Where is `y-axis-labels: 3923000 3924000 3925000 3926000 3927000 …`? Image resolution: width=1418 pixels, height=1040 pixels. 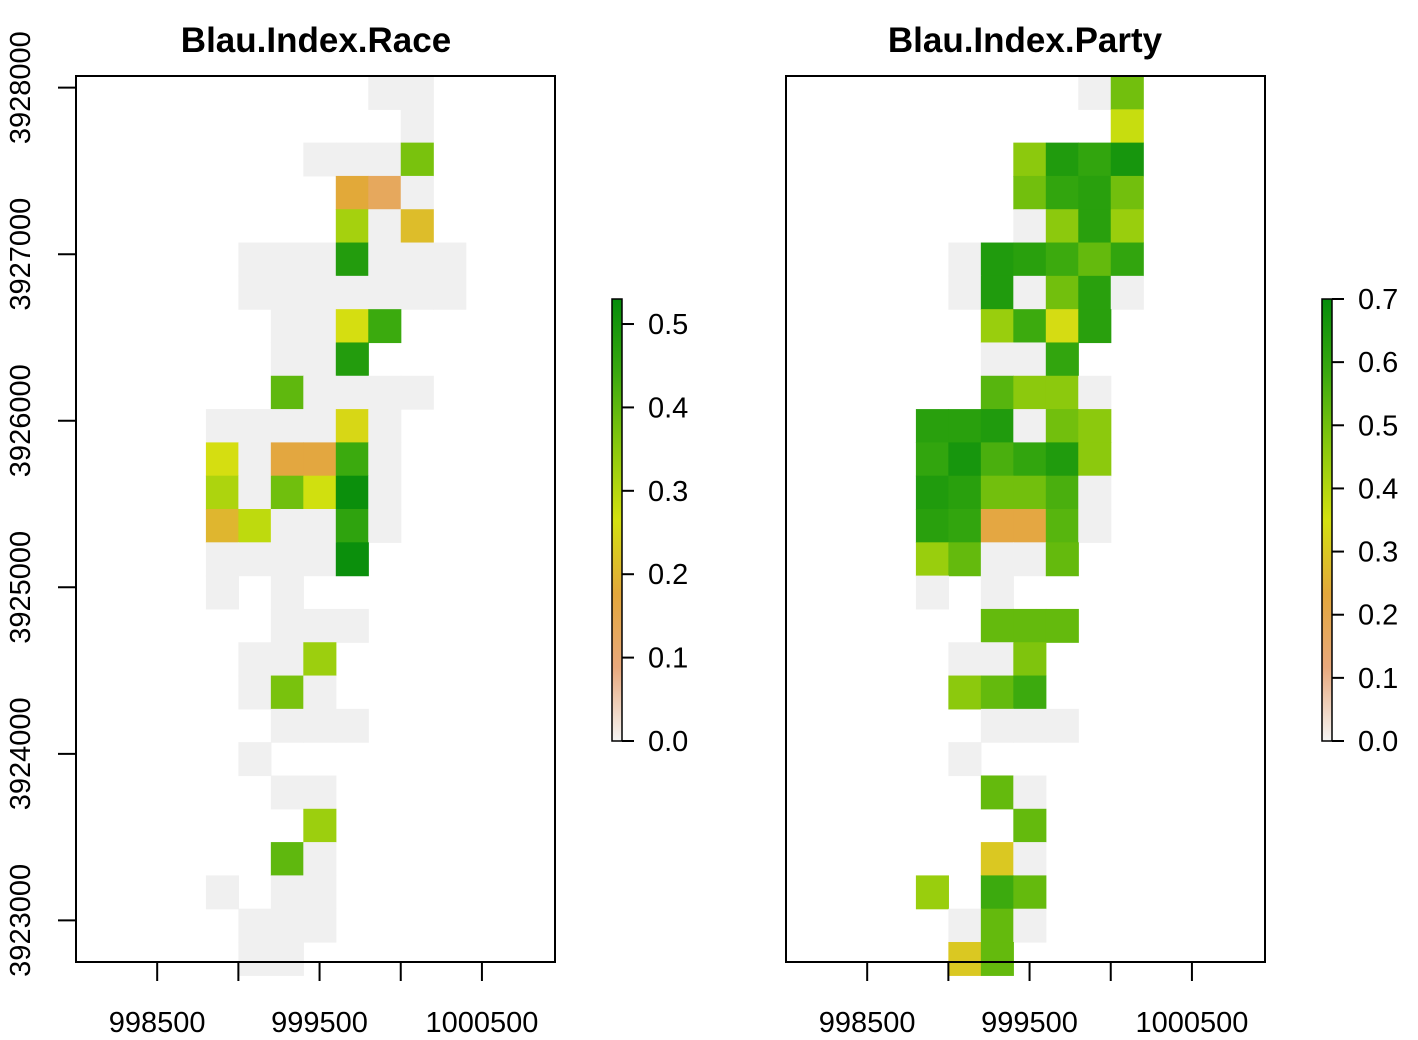 y-axis-labels: 3923000 3924000 3925000 3926000 3927000 … is located at coordinates (21, 504).